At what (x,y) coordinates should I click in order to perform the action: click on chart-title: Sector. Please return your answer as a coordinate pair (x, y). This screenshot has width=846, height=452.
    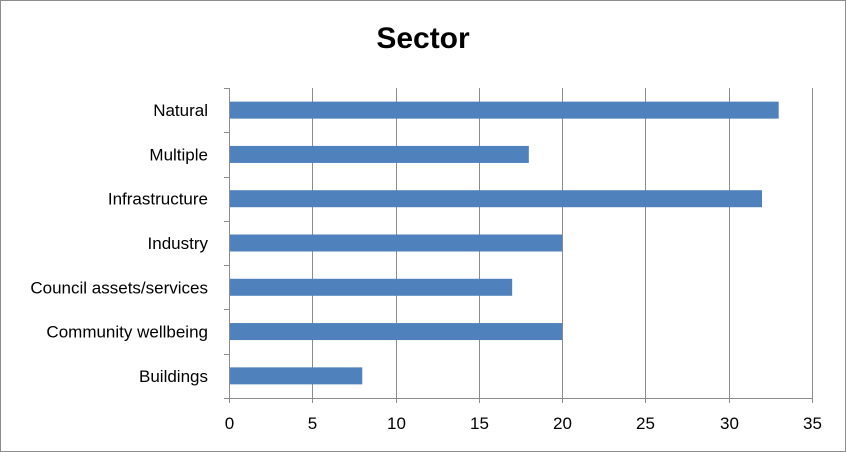
    Looking at the image, I should click on (423, 38).